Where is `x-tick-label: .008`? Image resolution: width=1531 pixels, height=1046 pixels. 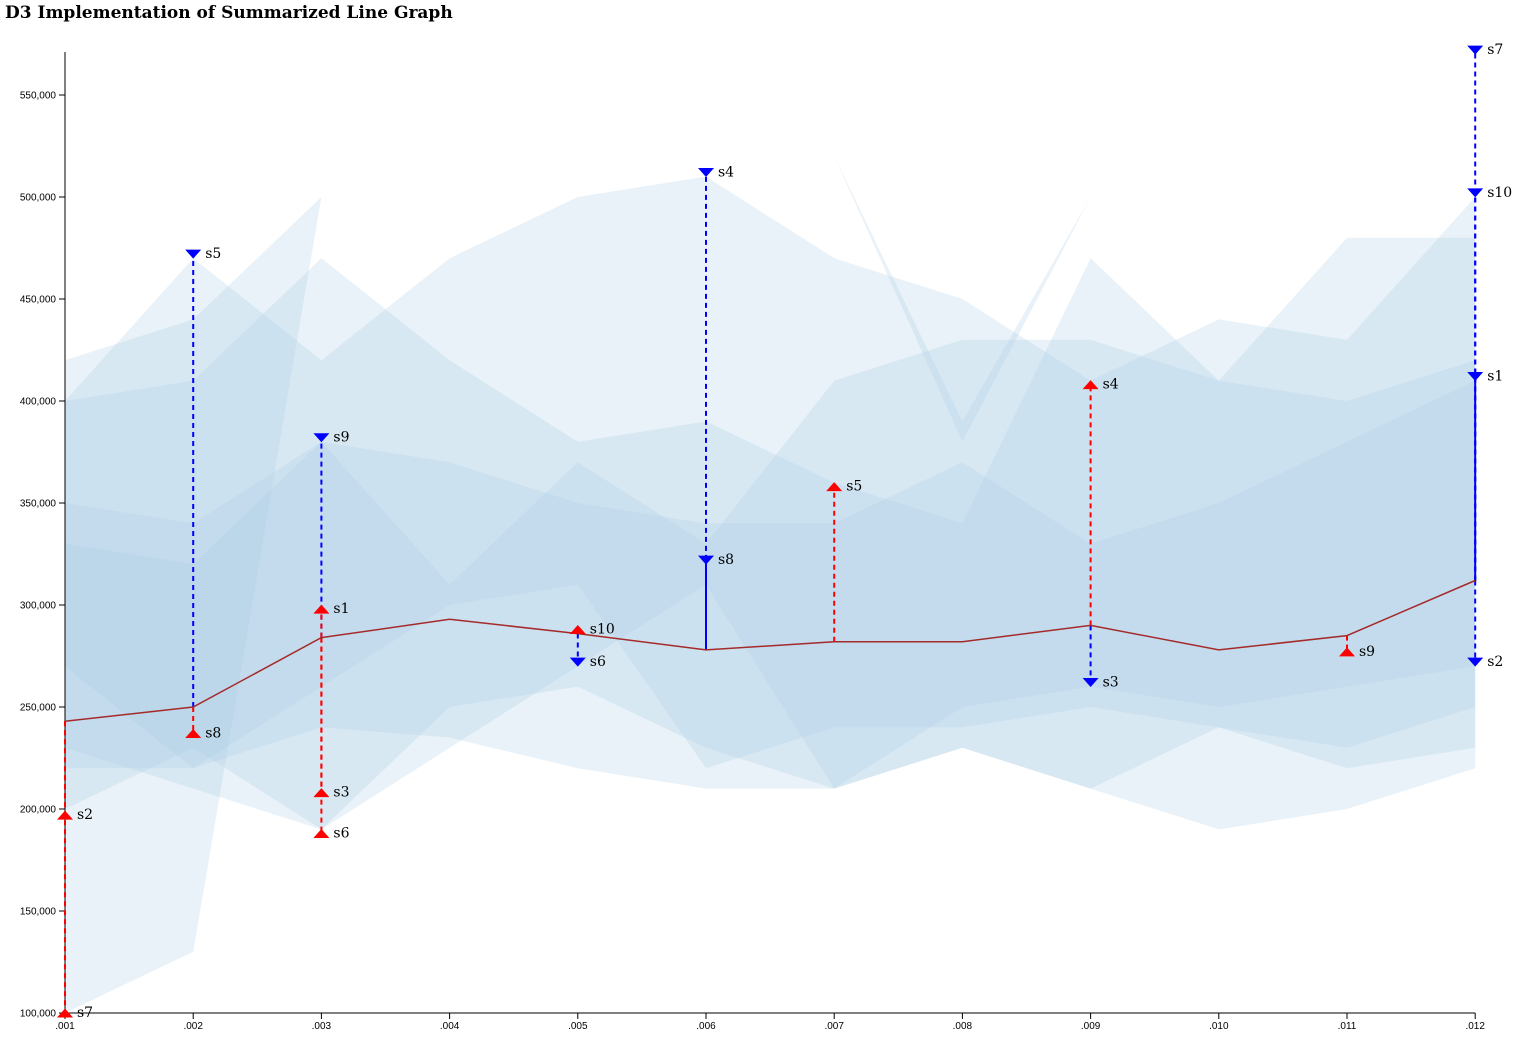
x-tick-label: .008 is located at coordinates (963, 1026).